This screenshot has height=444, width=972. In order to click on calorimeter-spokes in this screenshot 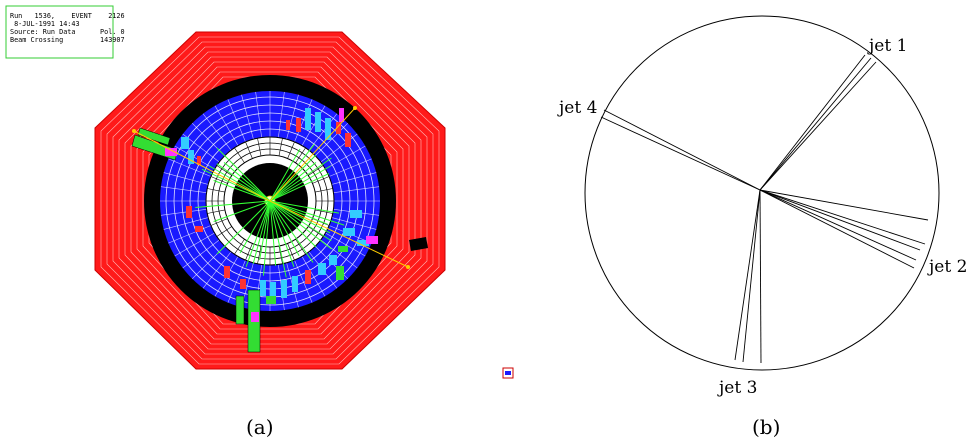, I will do `click(270, 201)`.